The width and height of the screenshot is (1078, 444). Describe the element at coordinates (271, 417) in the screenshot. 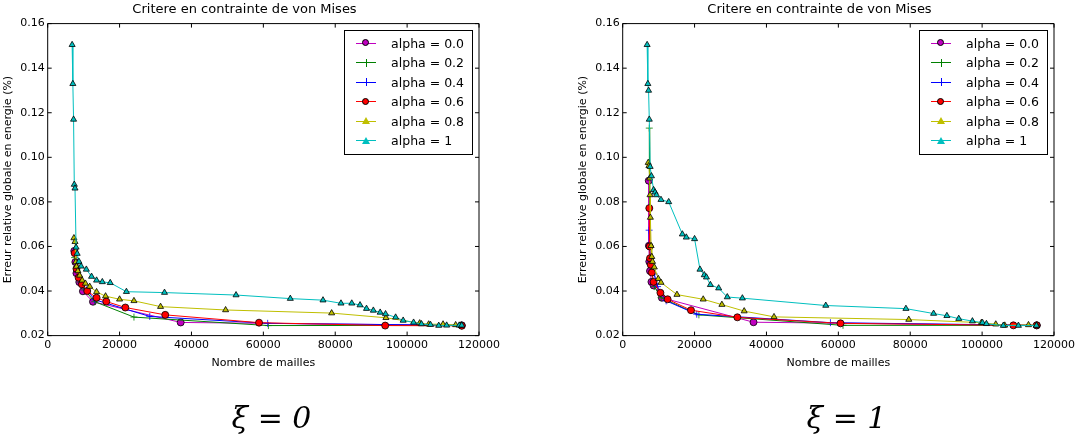

I see `text: ξ = 0` at that location.